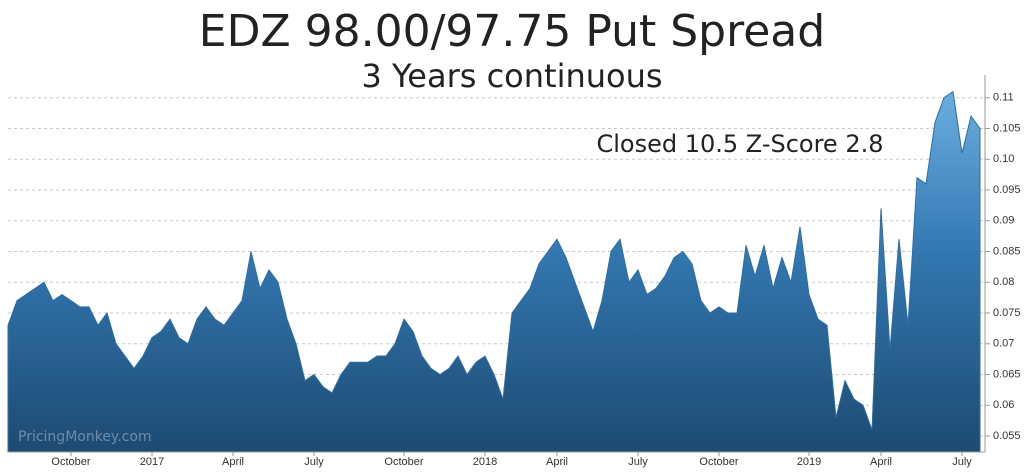 The image size is (1024, 473). What do you see at coordinates (1003, 344) in the screenshot?
I see `y-tick-label: 0.07` at bounding box center [1003, 344].